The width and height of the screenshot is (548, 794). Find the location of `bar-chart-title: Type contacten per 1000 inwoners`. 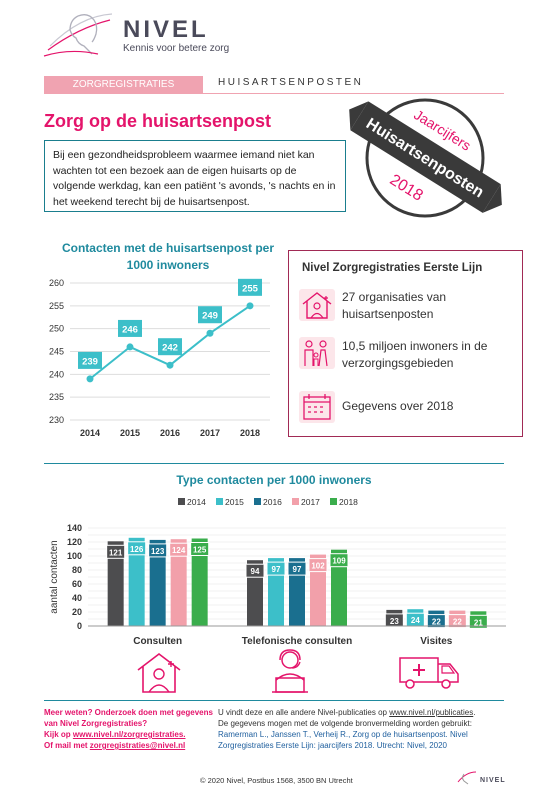

bar-chart-title: Type contacten per 1000 inwoners is located at coordinates (274, 480).